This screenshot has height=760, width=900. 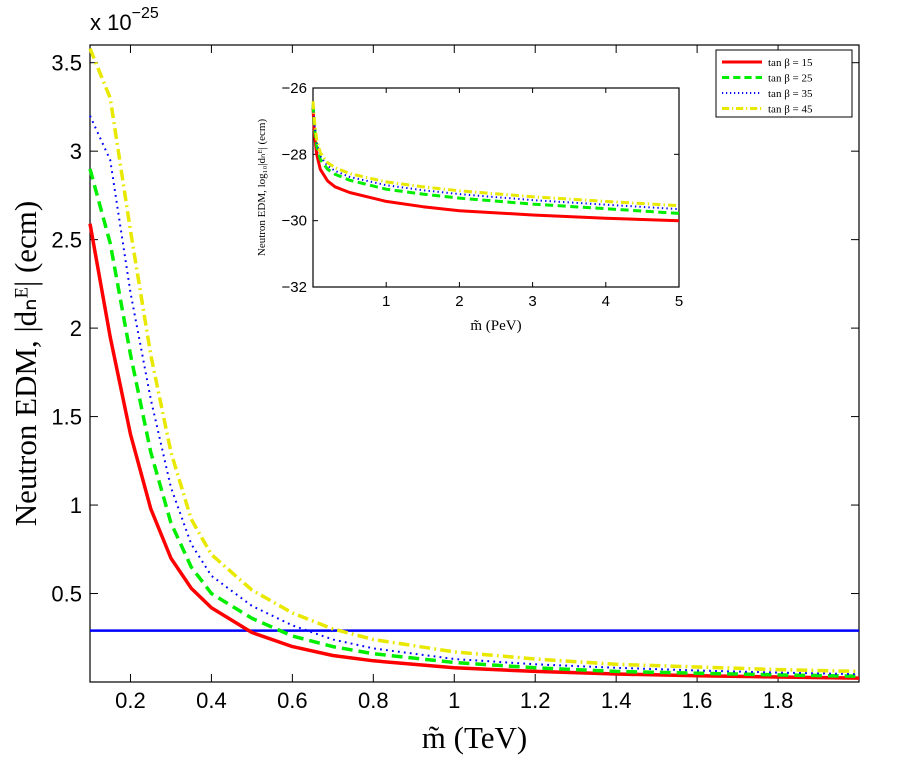 I want to click on main-y-axis-label: Neutron EDM, |dₙᴱ| (ecm), so click(x=25, y=364).